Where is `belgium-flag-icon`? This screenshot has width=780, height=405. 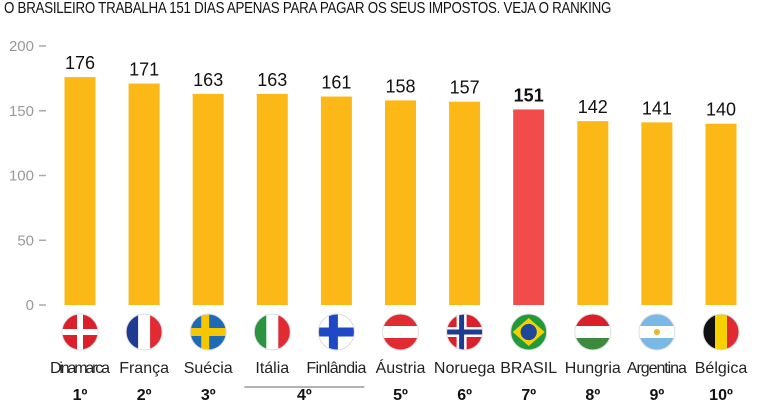 belgium-flag-icon is located at coordinates (721, 332).